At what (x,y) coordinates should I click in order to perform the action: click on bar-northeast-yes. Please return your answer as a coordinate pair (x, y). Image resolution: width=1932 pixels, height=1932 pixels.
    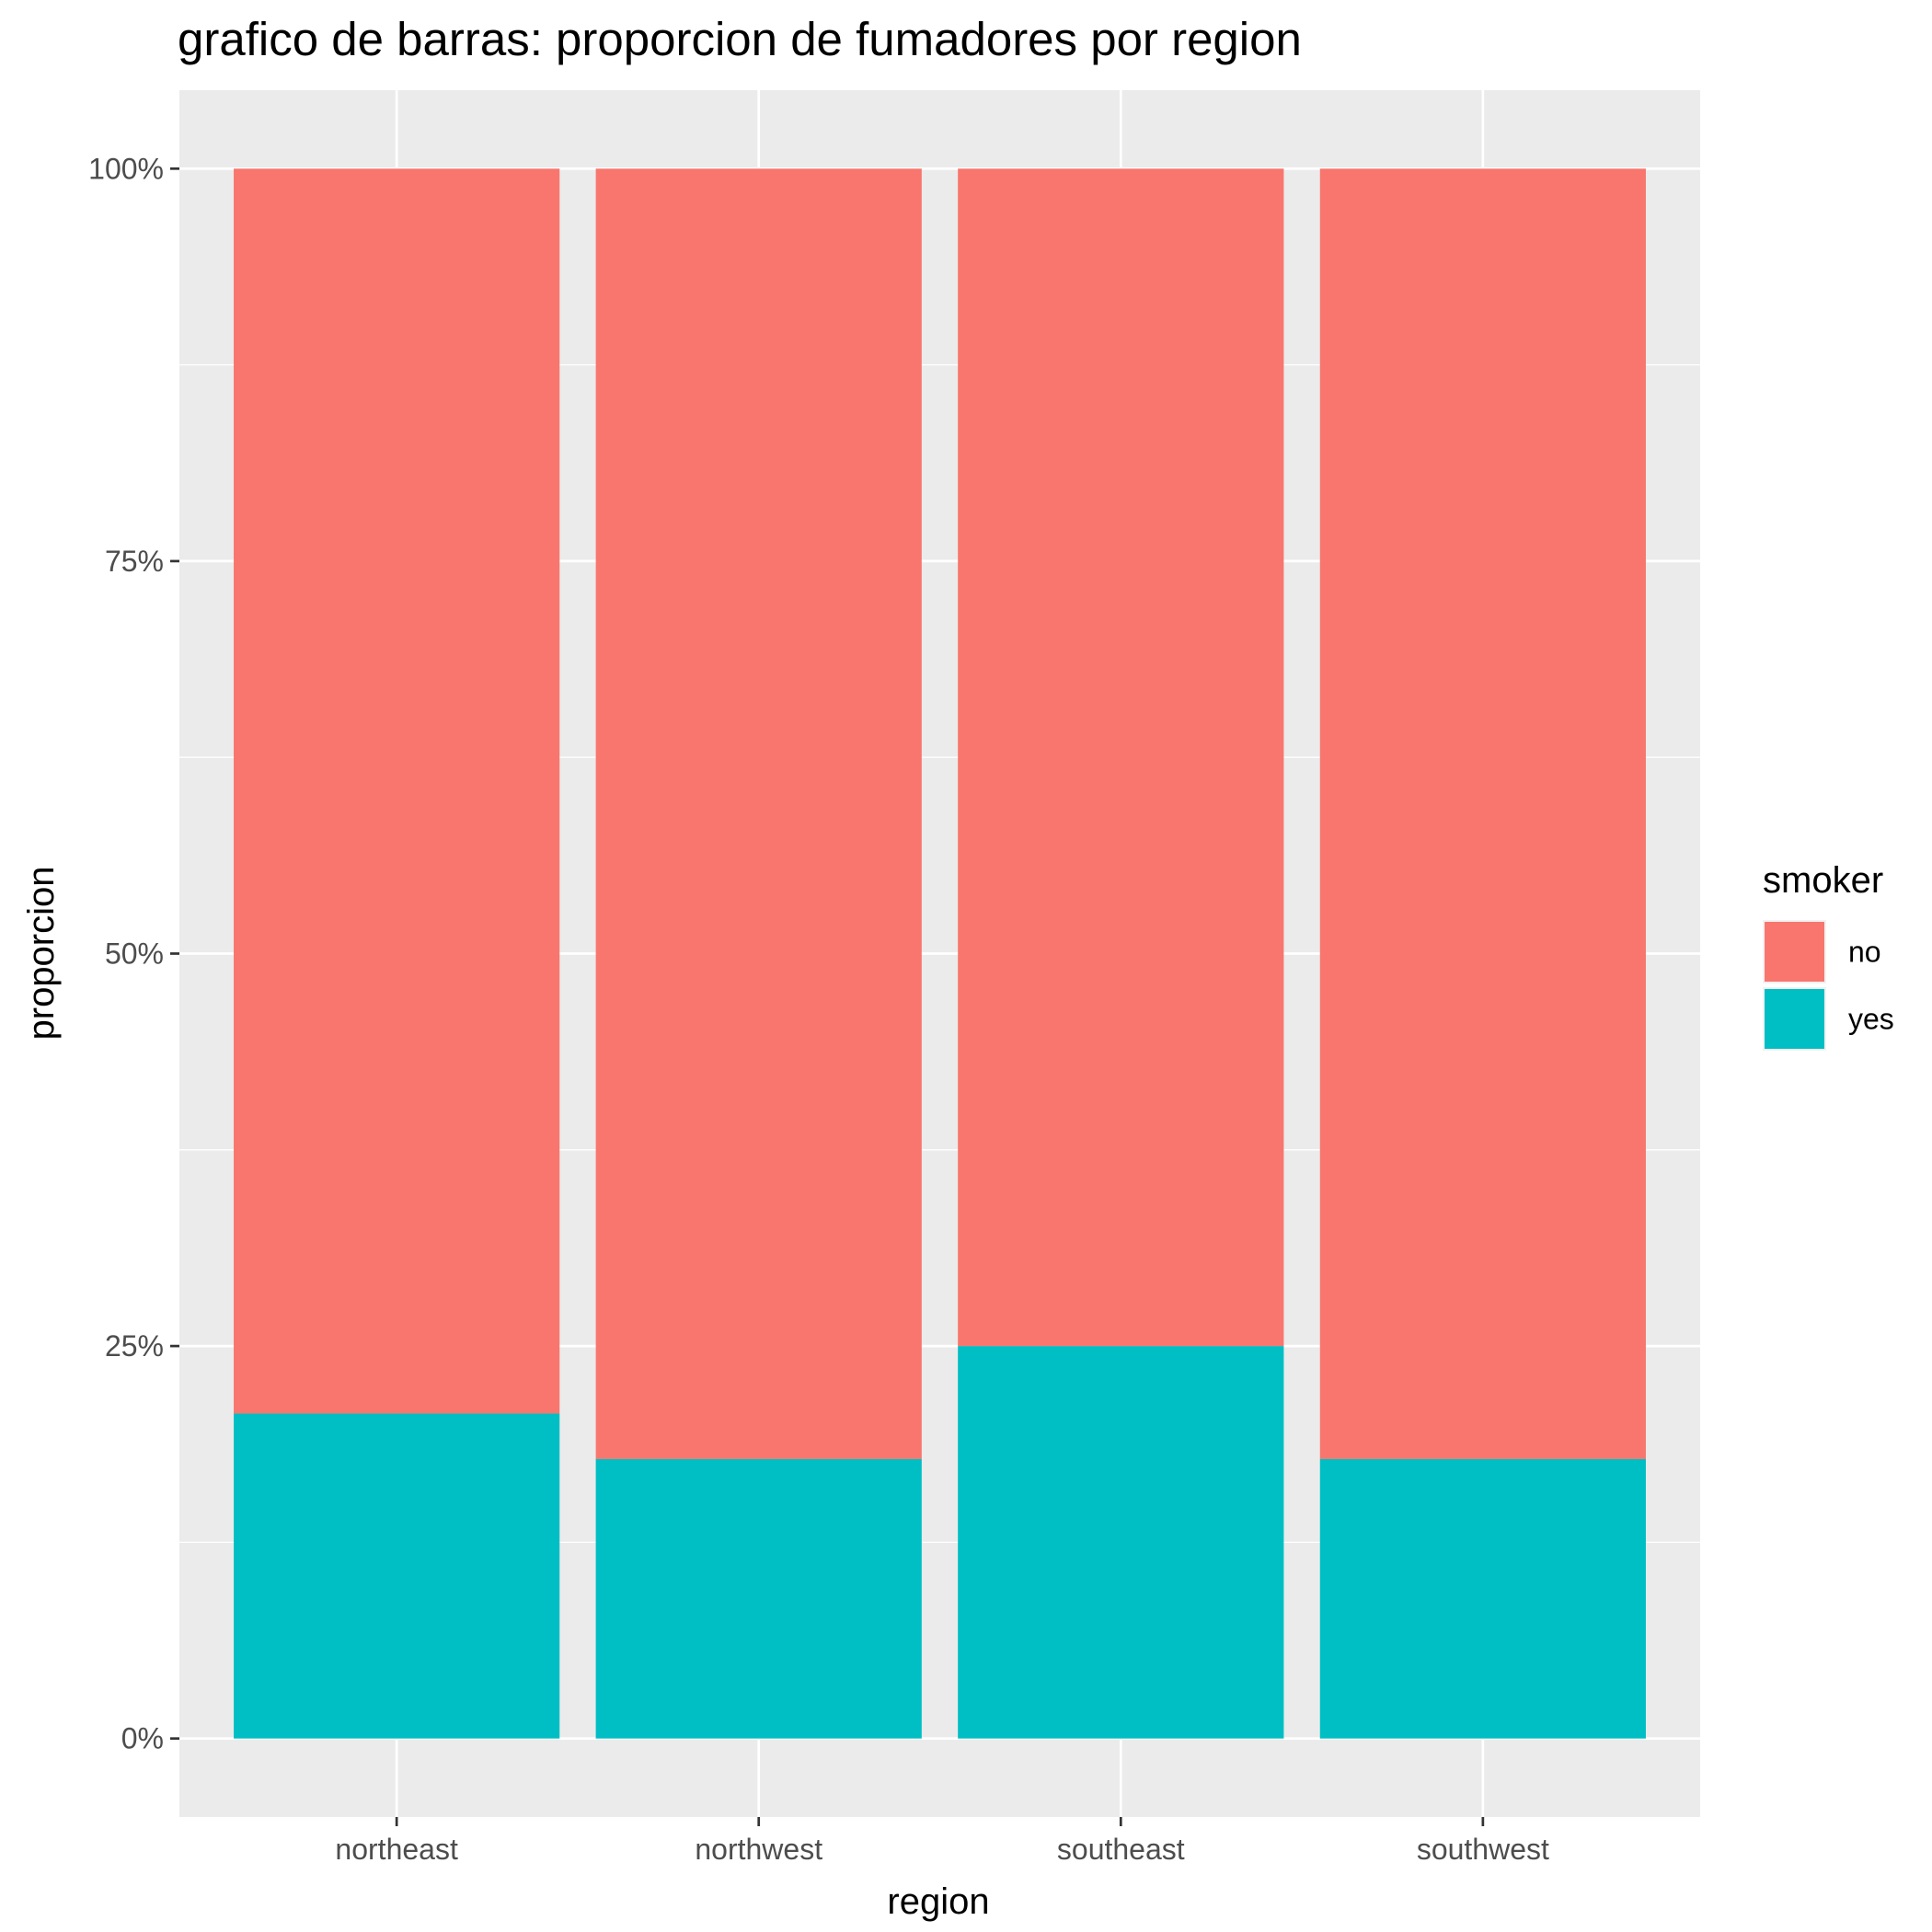
    Looking at the image, I should click on (397, 1576).